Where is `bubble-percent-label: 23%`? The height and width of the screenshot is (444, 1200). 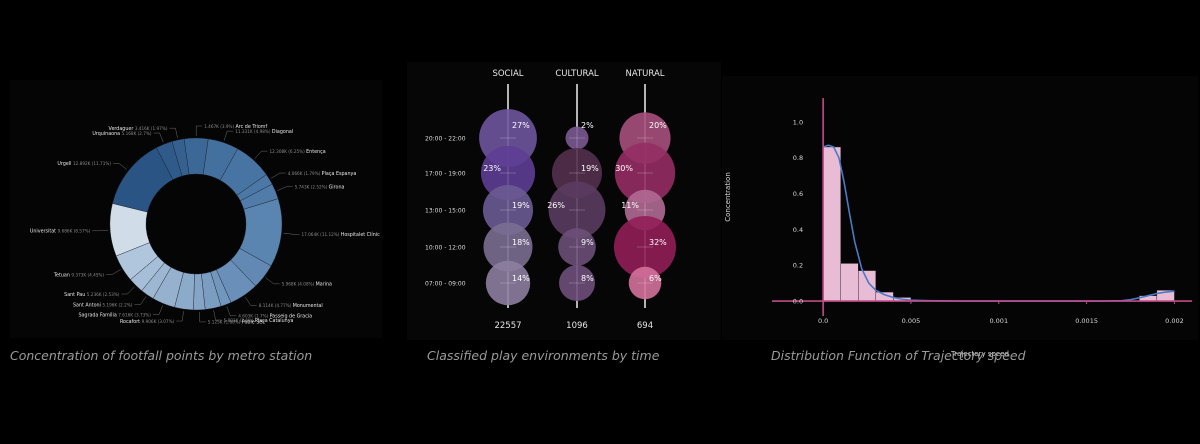
bubble-percent-label: 23% is located at coordinates (492, 168).